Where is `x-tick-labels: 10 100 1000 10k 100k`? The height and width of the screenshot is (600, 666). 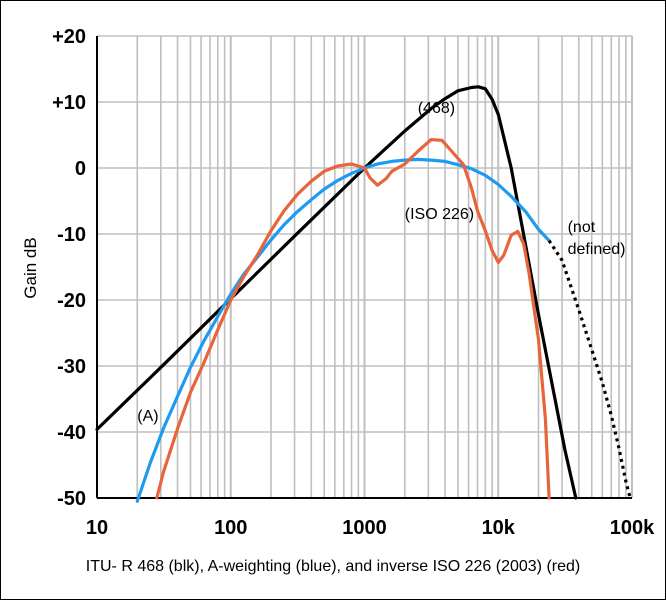 x-tick-labels: 10 100 1000 10k 100k is located at coordinates (370, 528).